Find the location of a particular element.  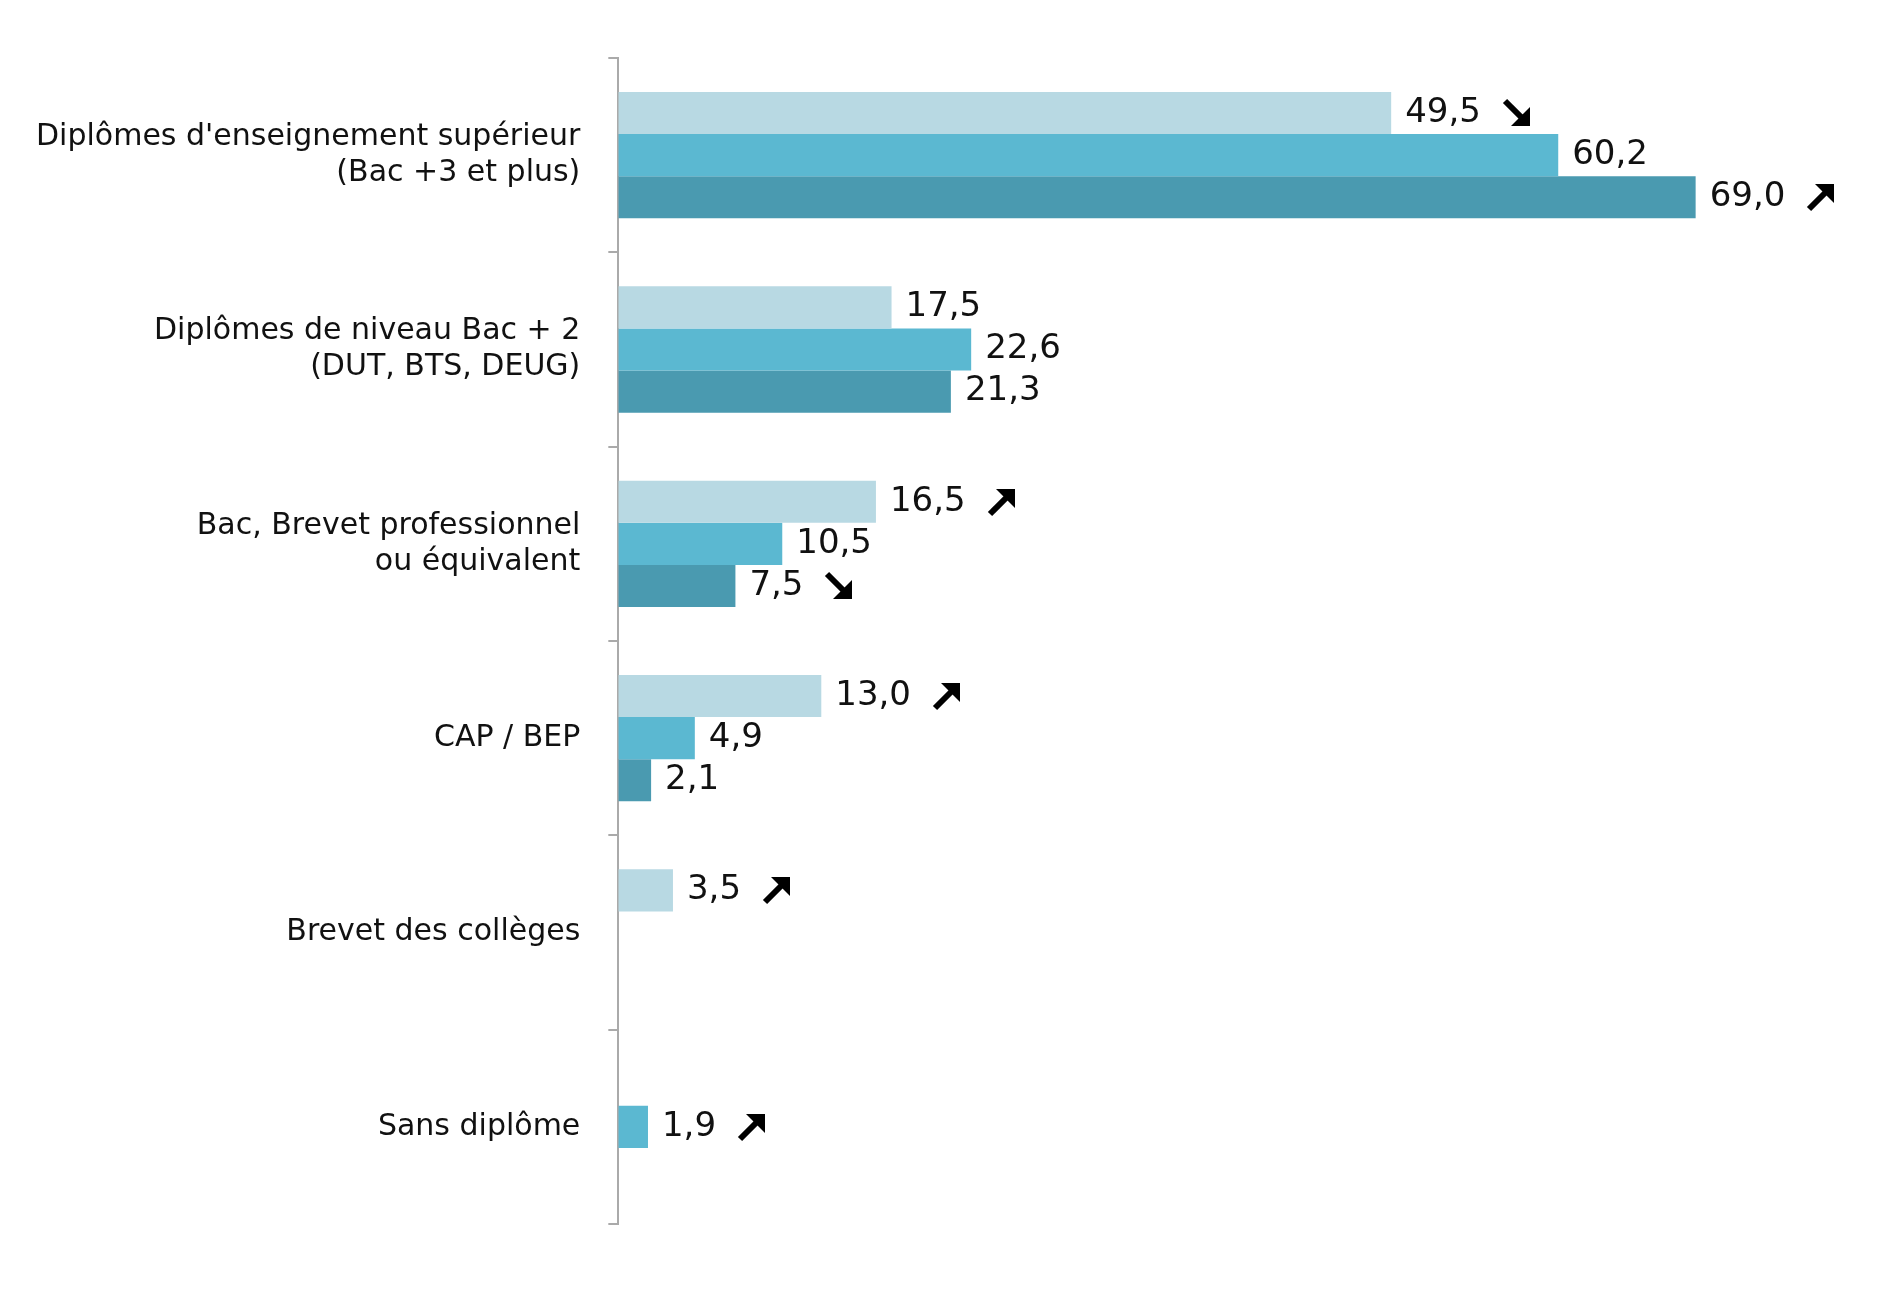

y-tick-label: Sans diplôme is located at coordinates (479, 1124).